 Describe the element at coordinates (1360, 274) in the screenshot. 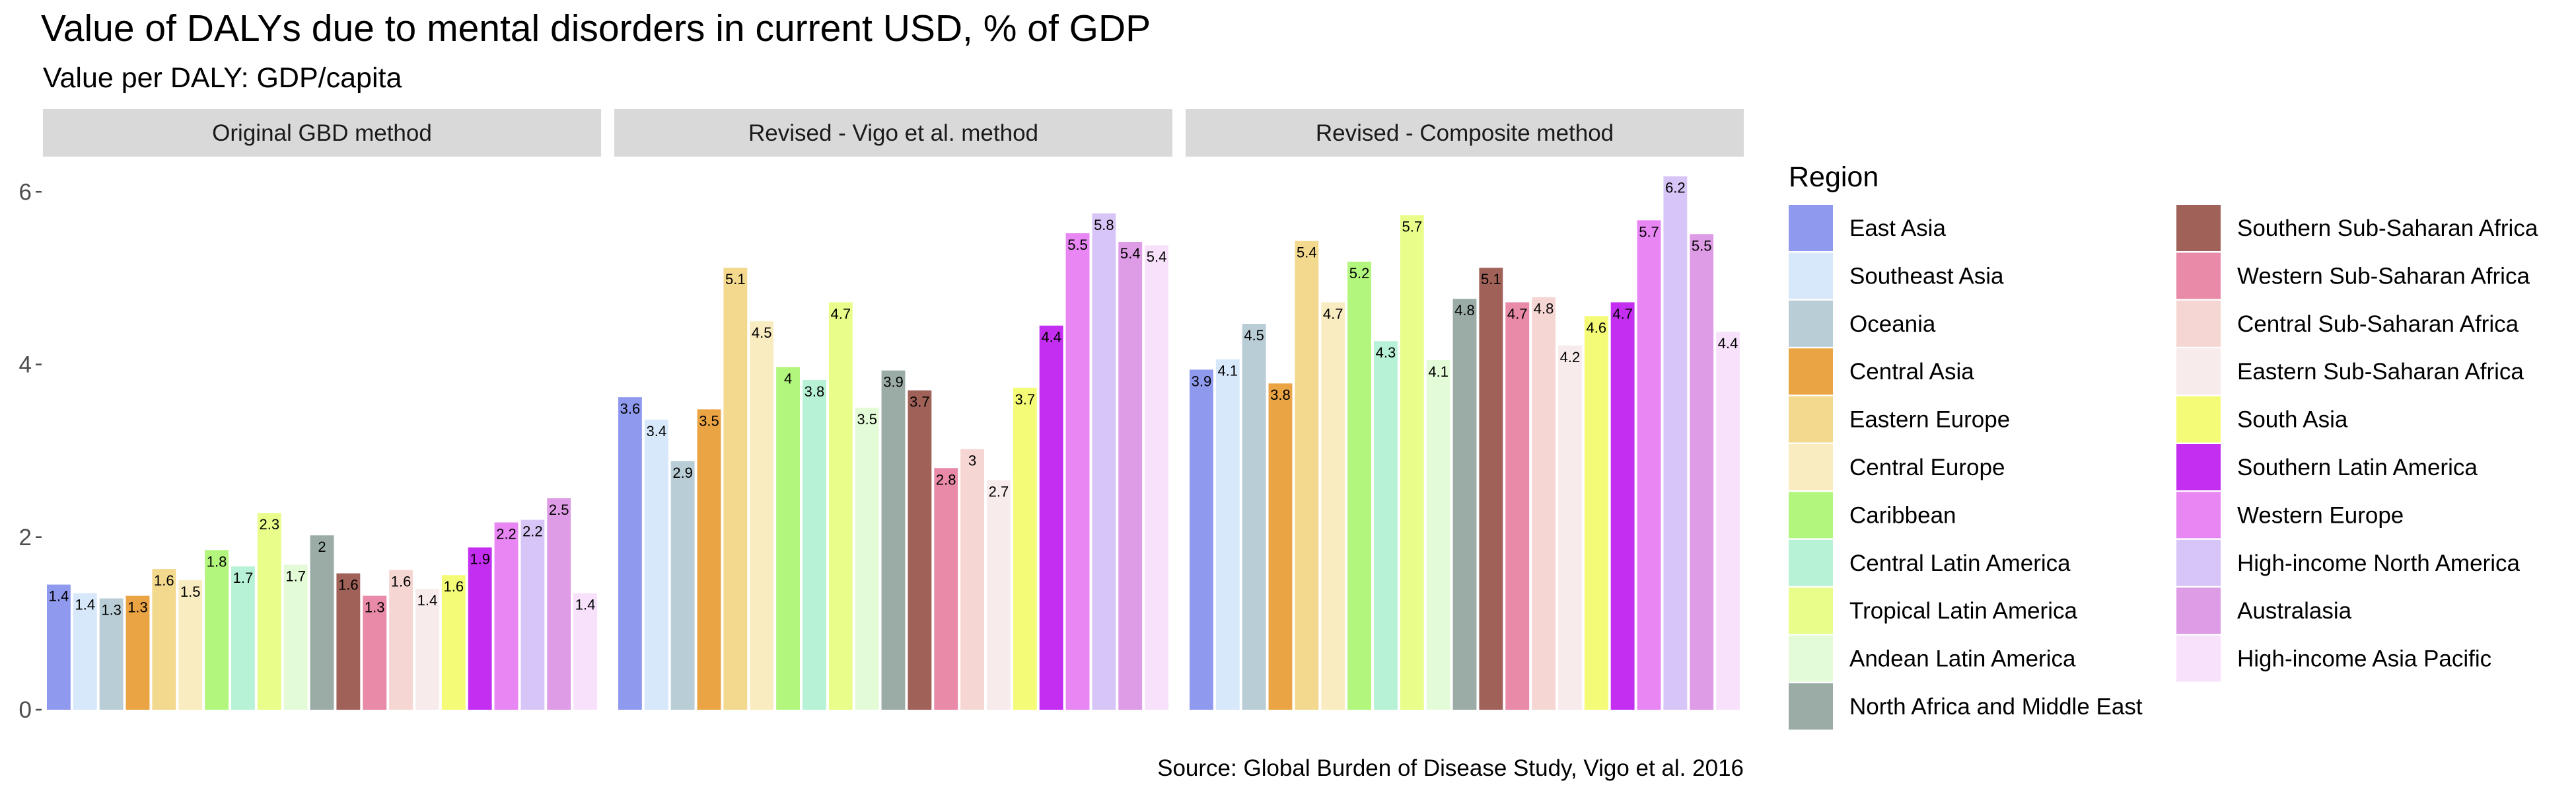

I see `bar-value-label: 5.2` at that location.